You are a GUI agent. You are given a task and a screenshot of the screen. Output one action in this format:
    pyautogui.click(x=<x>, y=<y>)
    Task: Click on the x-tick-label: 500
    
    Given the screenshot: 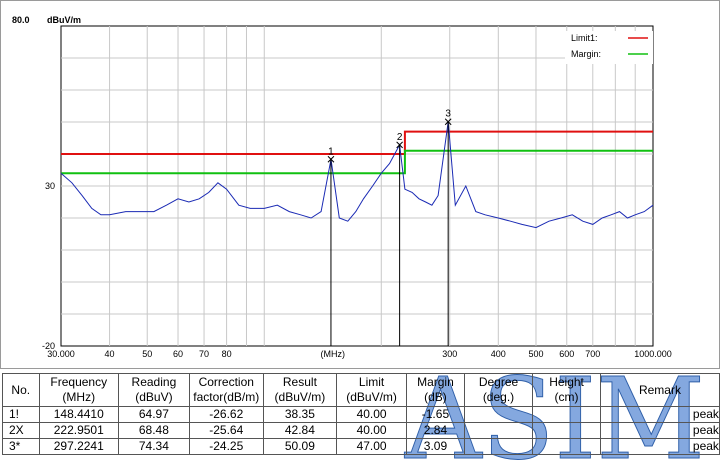 What is the action you would take?
    pyautogui.click(x=535, y=354)
    